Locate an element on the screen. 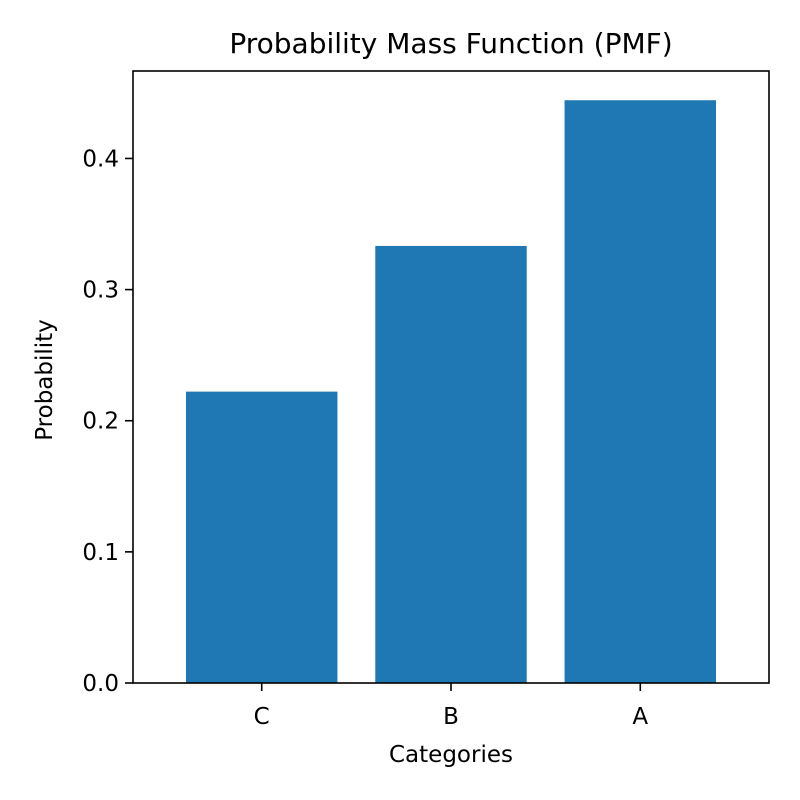  y-tick-label: 0.2 is located at coordinates (100, 422).